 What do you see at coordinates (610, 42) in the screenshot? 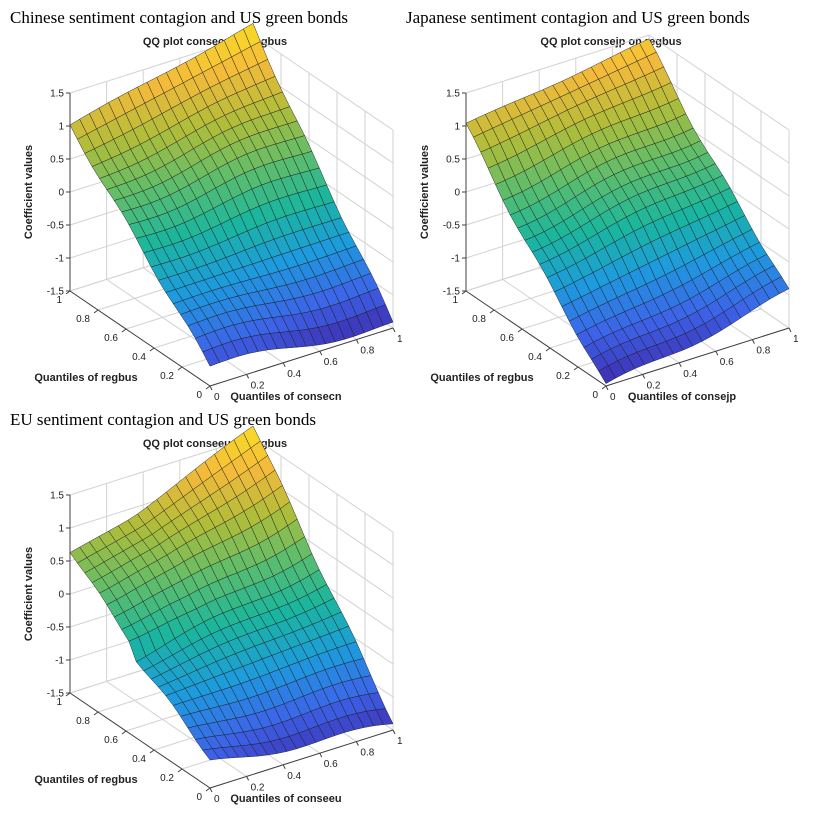
I see `plot-title: QQ plot consejp on regbus` at bounding box center [610, 42].